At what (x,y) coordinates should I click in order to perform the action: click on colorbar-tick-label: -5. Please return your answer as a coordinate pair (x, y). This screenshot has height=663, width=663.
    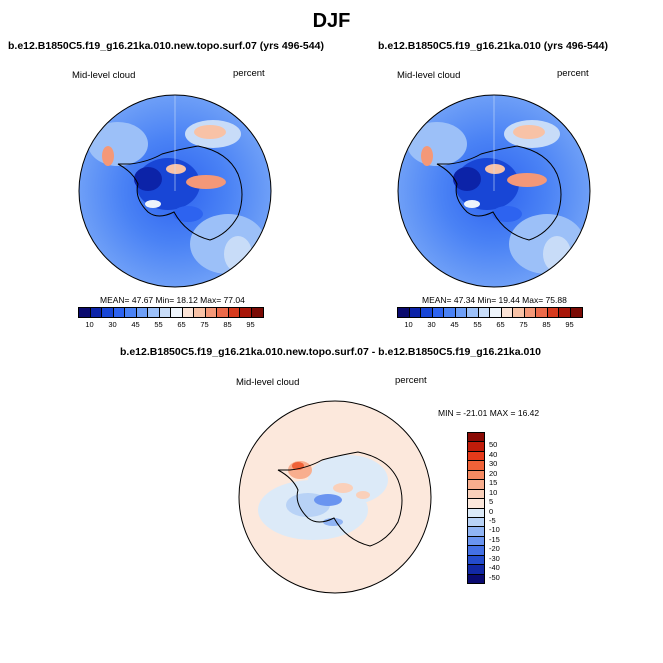
    Looking at the image, I should click on (492, 520).